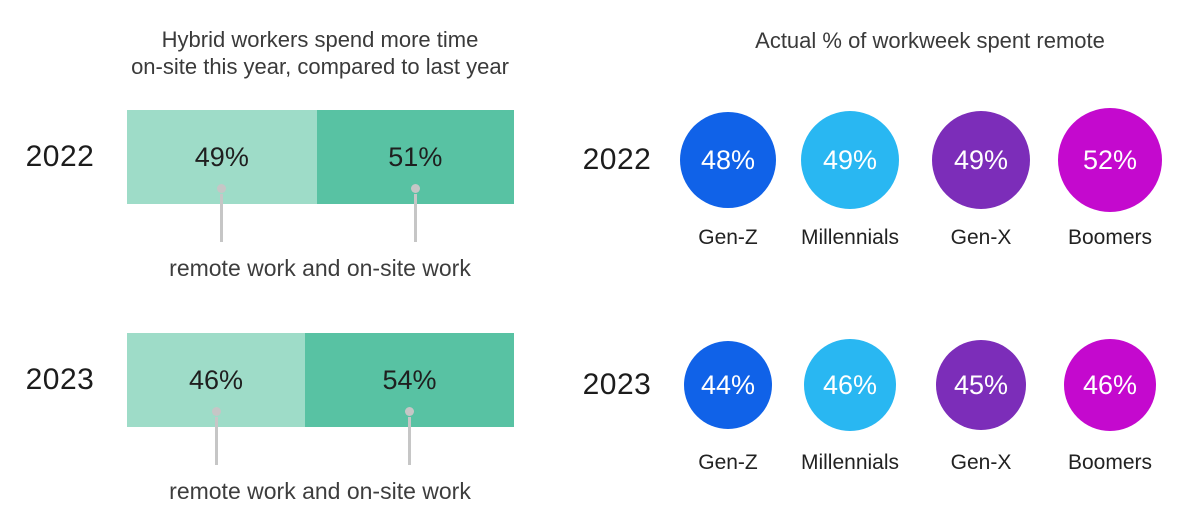  I want to click on right-chart-title: Actual % of workweek spent remote, so click(930, 40).